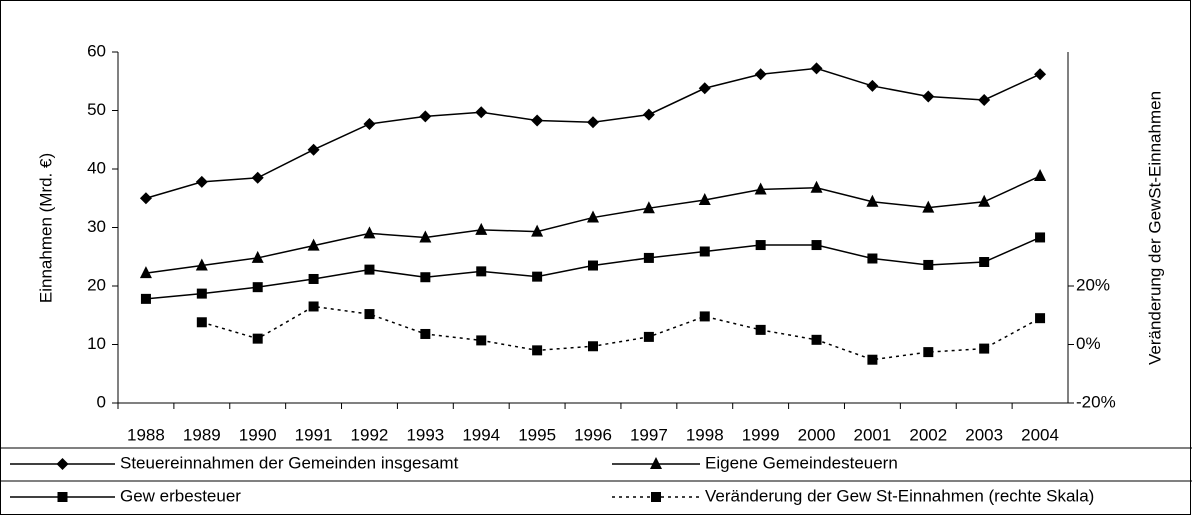  I want to click on x-tick-label: 1988, so click(146, 434).